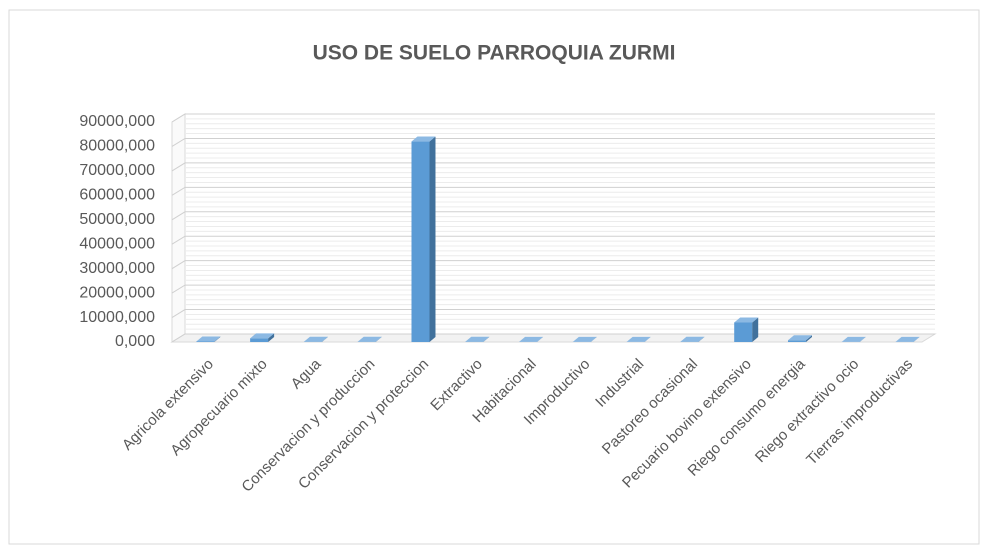  I want to click on y-tick-label: 0,000, so click(135, 341).